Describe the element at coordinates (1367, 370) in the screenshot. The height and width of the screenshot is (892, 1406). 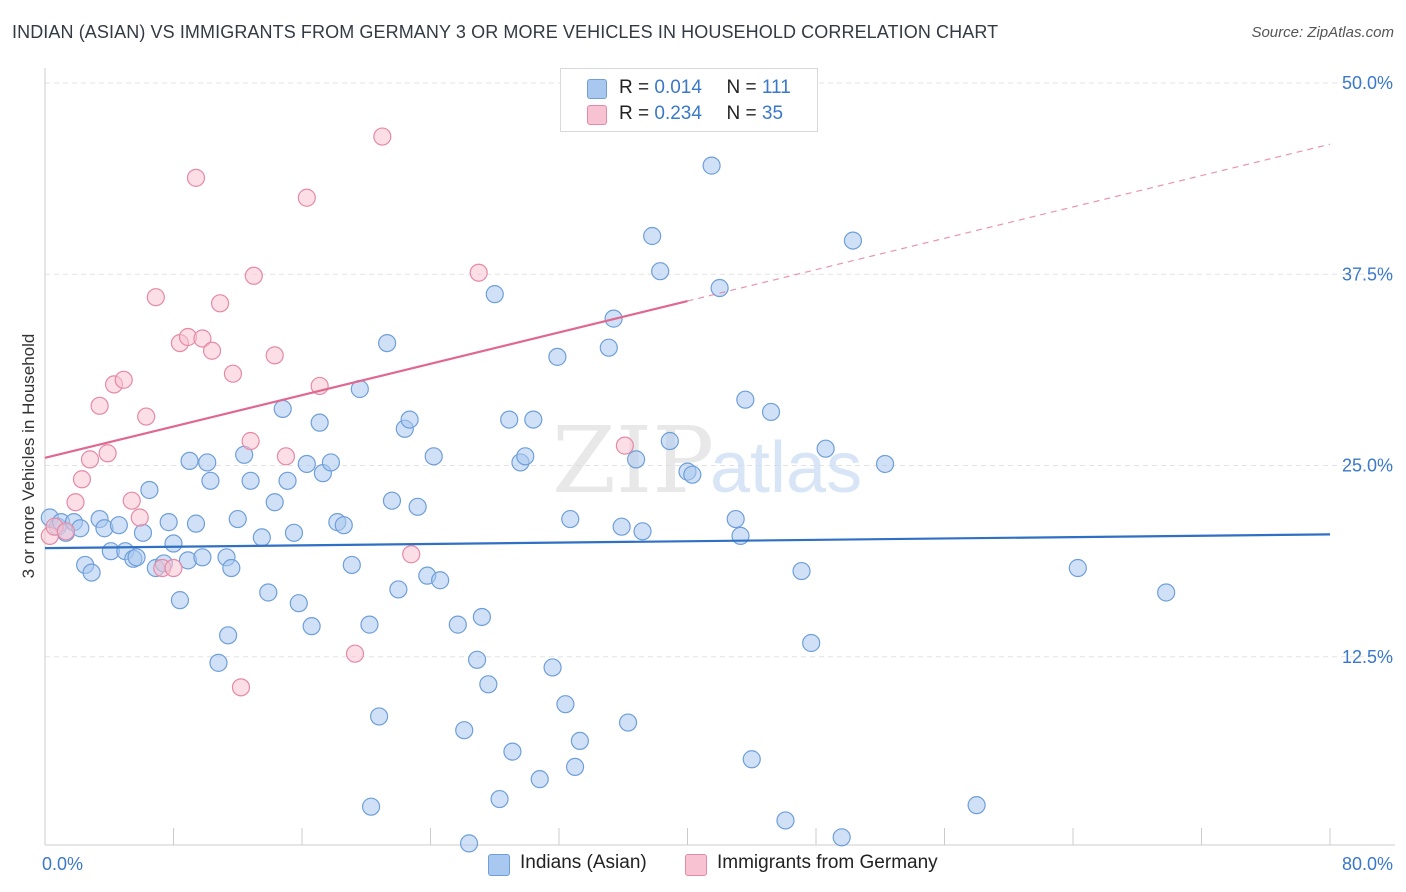
I see `y-tick-labels: 12.5% 25.0% 37.5% 50.0%` at that location.